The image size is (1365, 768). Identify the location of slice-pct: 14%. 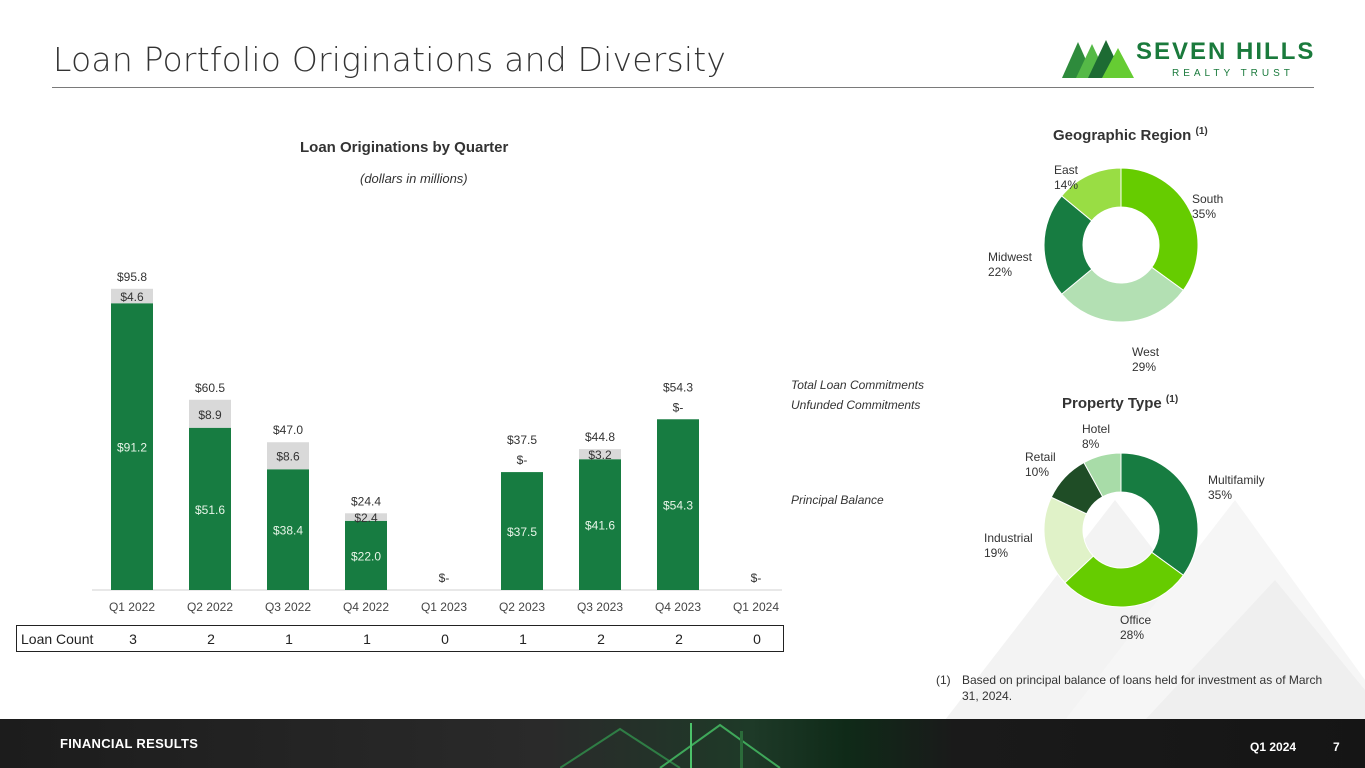
(1066, 185).